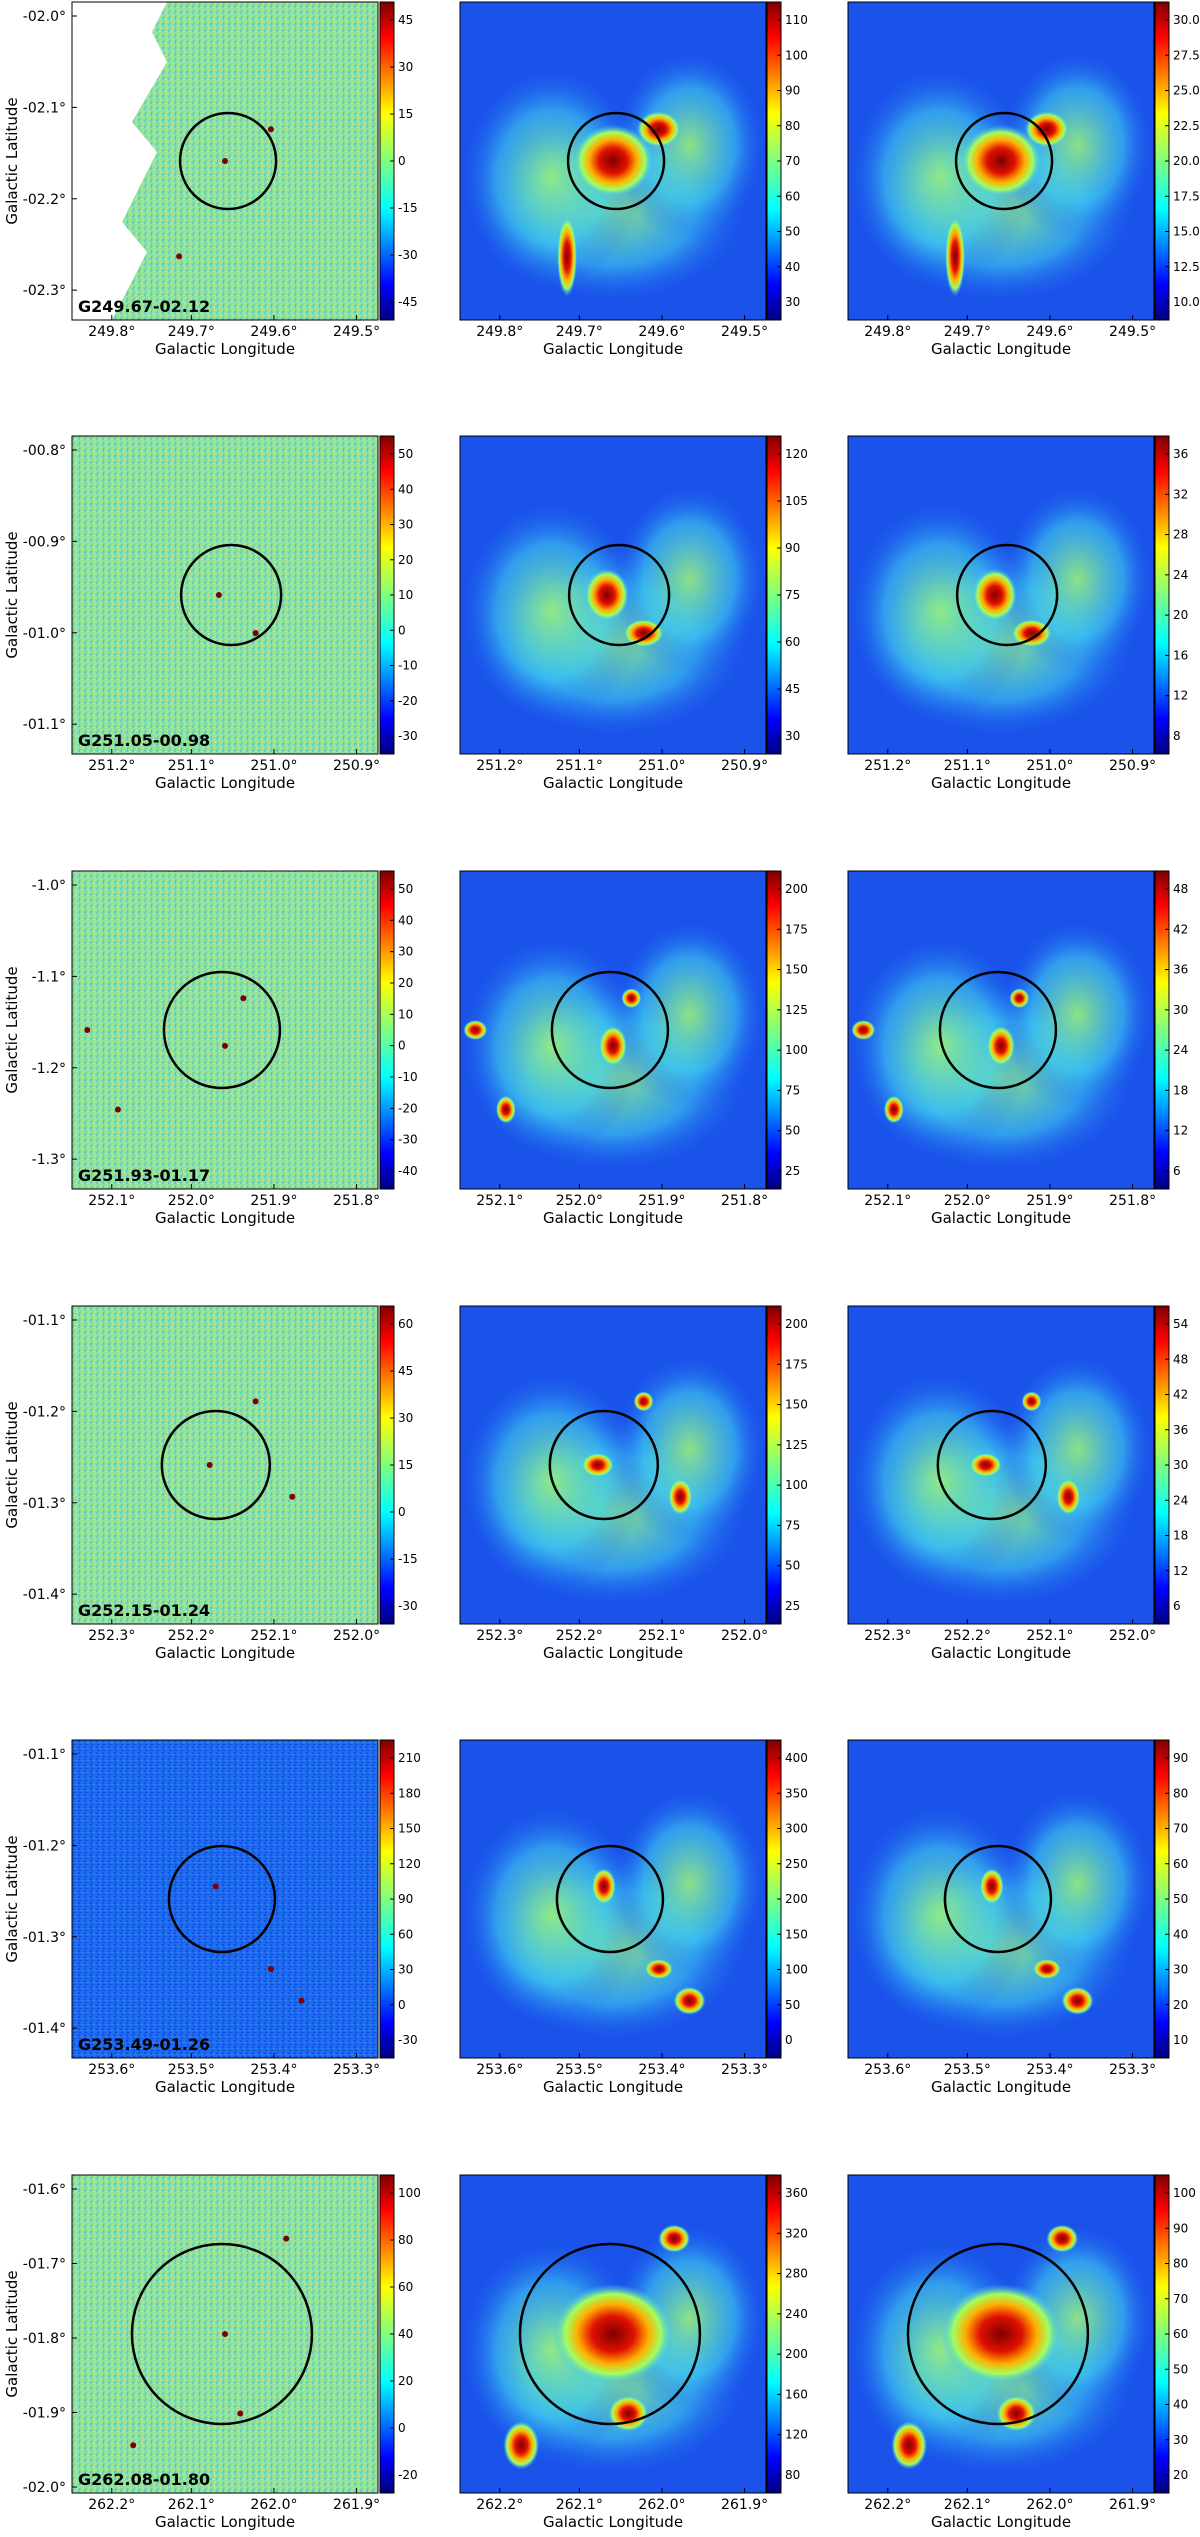 This screenshot has height=2537, width=1200. What do you see at coordinates (44, 634) in the screenshot?
I see `y-tick-label: -01.0°` at bounding box center [44, 634].